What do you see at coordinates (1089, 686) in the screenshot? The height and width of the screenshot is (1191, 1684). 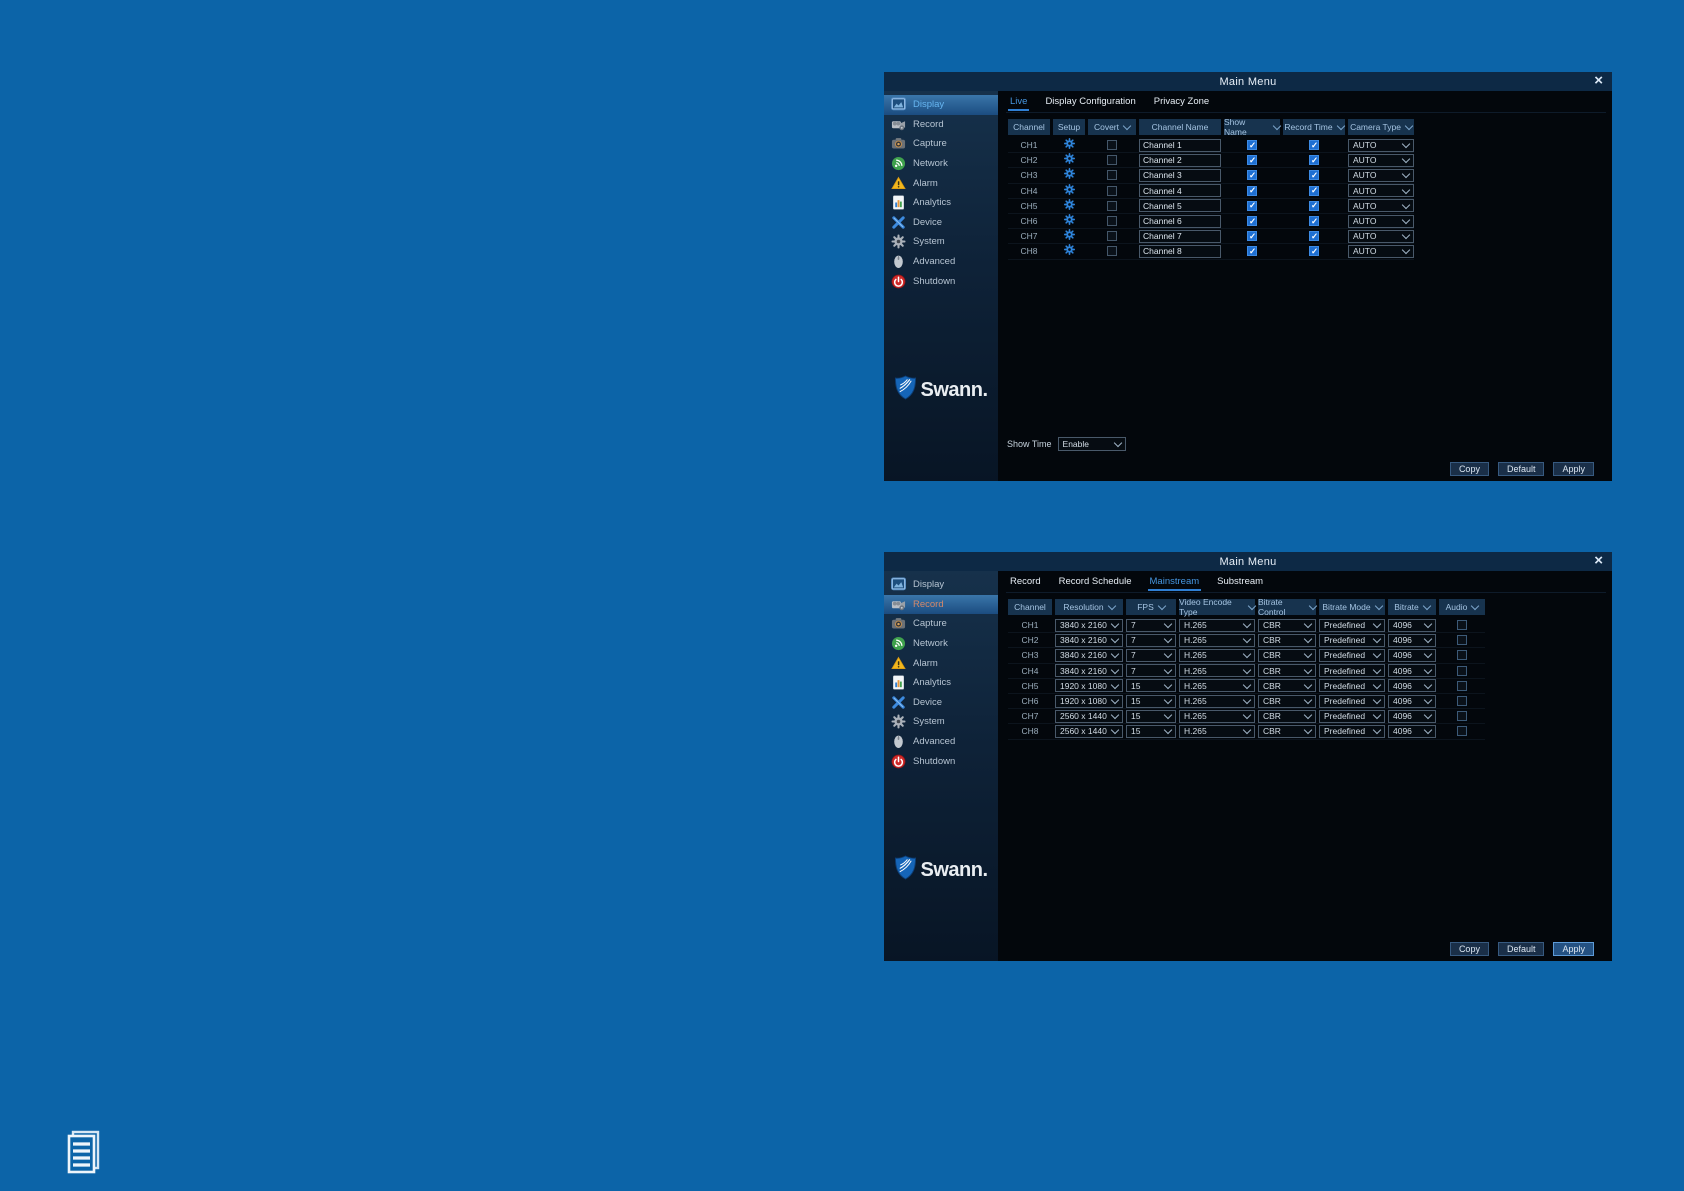 I see `resolution-select: 1920 x 1080` at bounding box center [1089, 686].